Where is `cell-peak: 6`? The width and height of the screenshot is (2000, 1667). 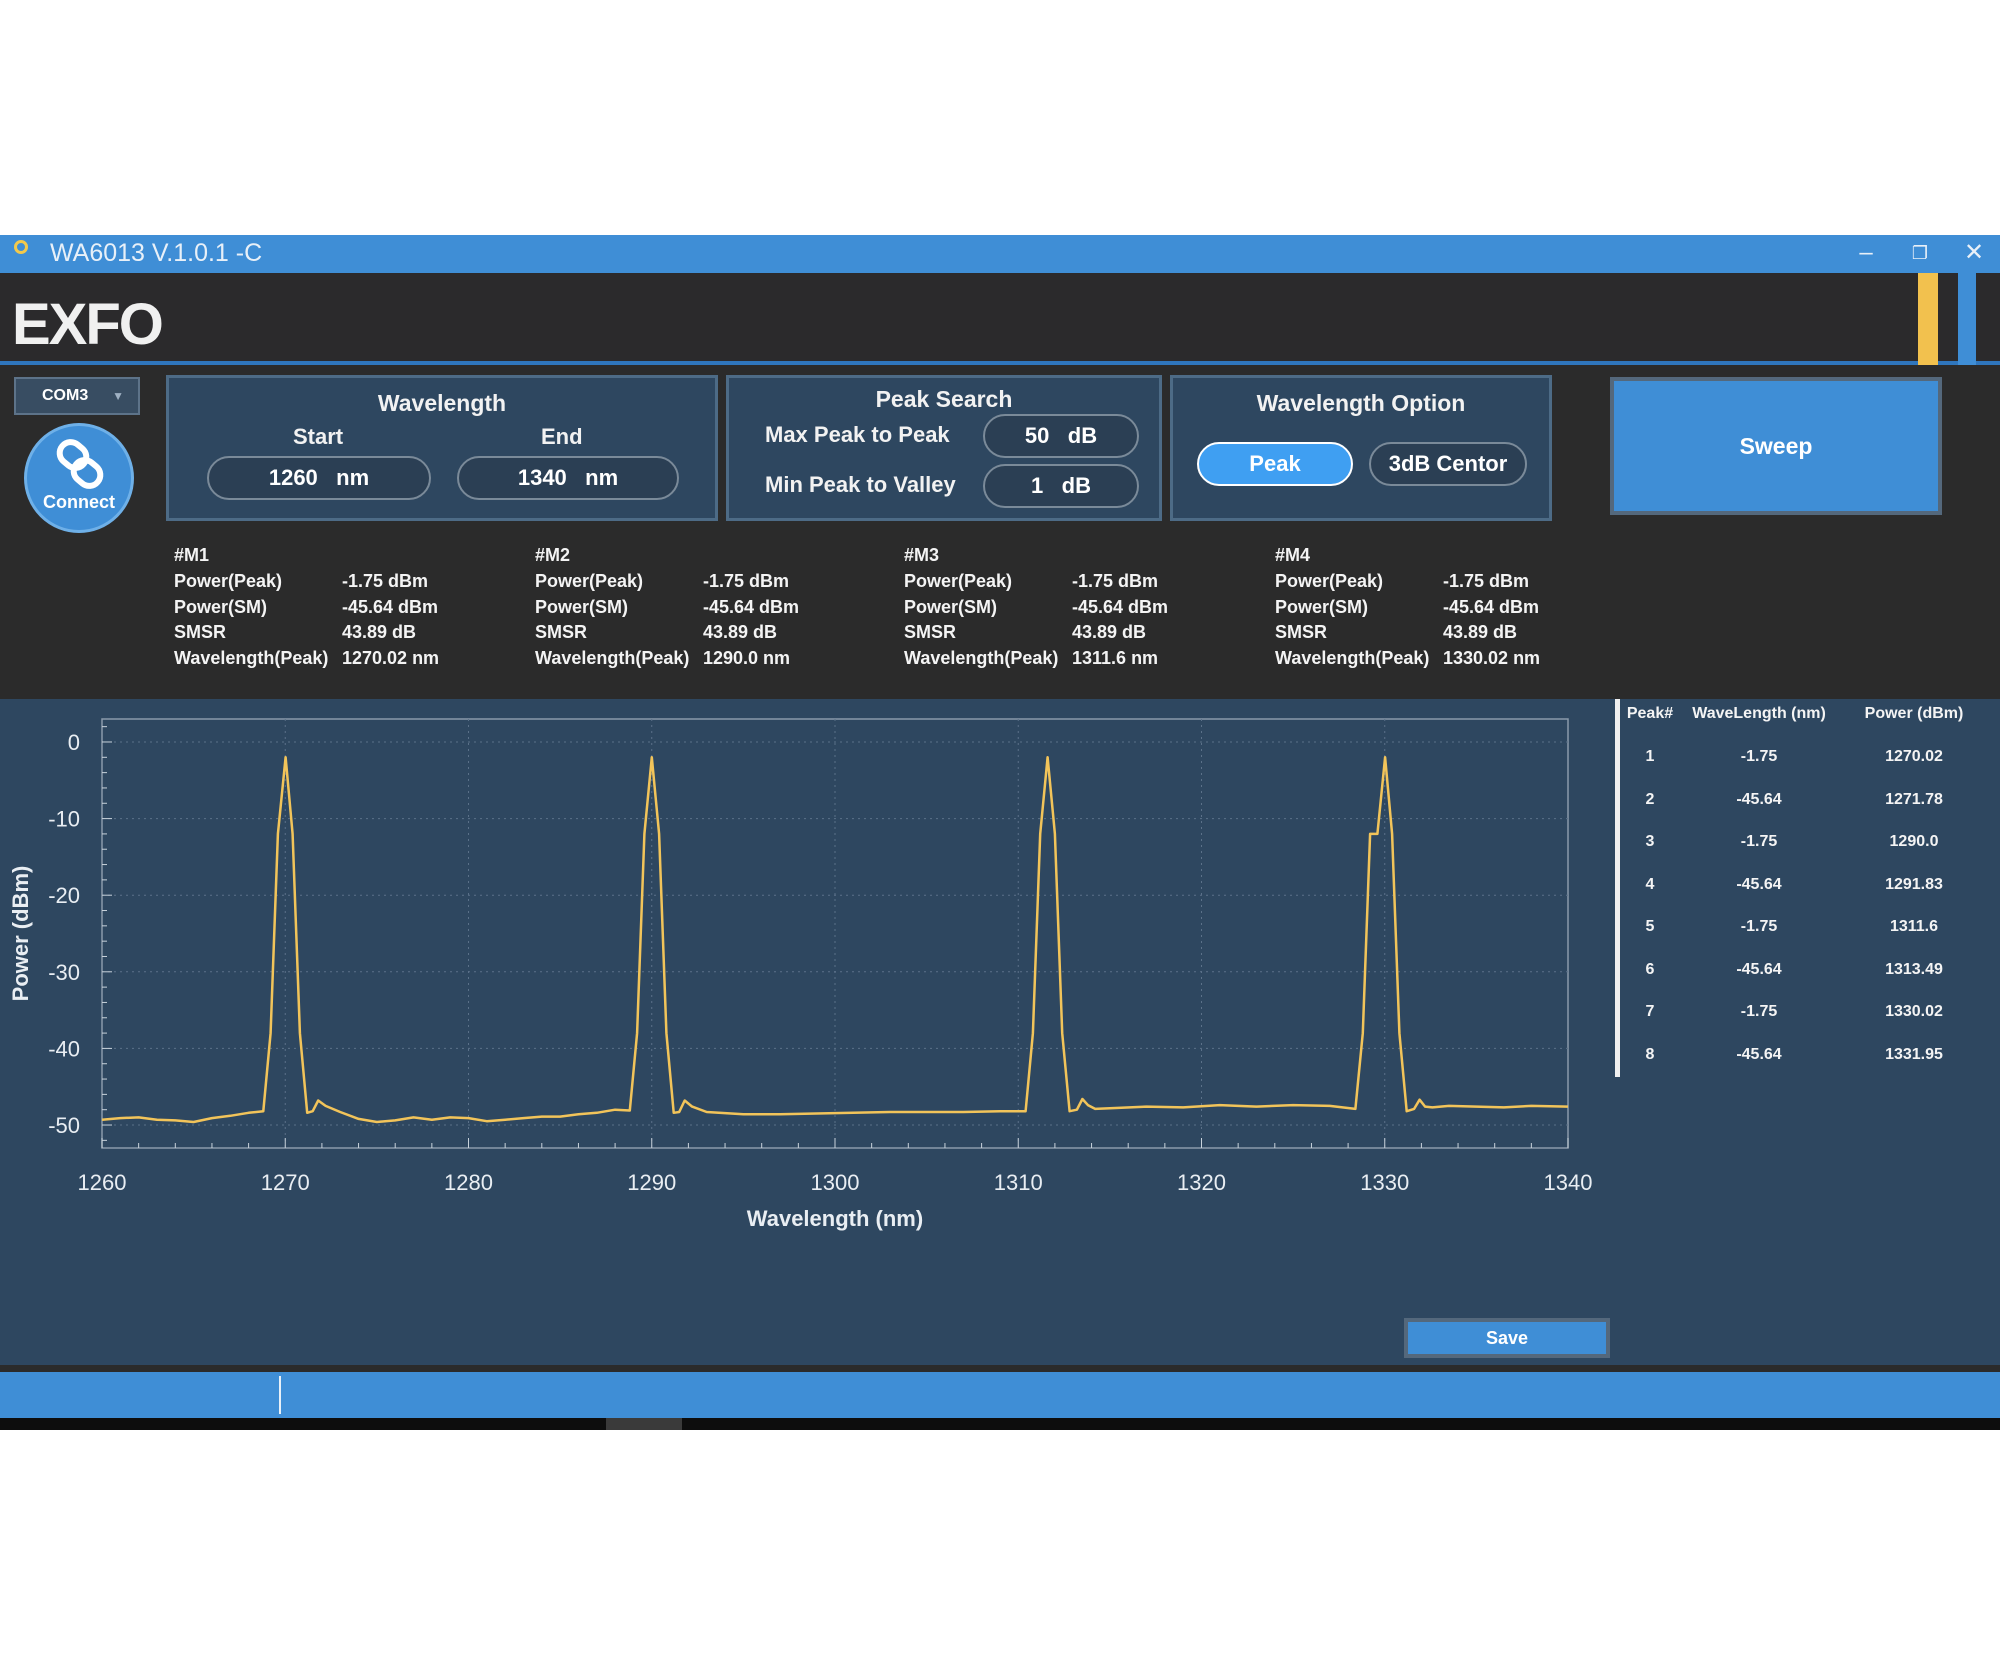 cell-peak: 6 is located at coordinates (1650, 969).